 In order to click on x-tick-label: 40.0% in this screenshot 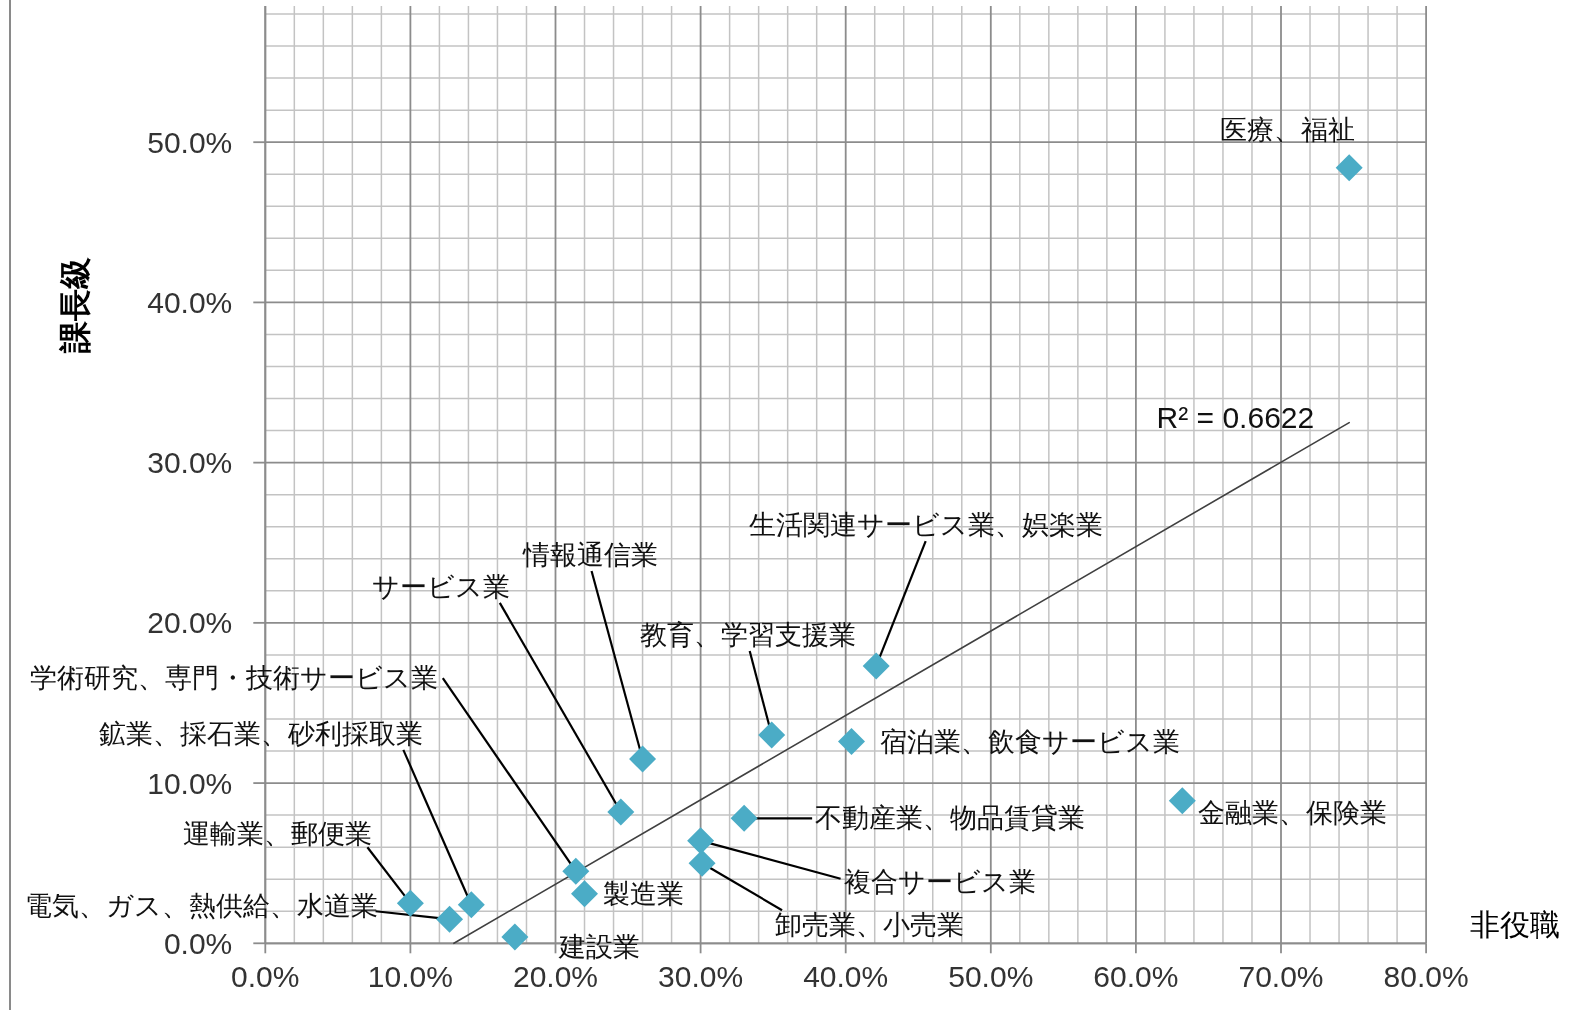, I will do `click(846, 977)`.